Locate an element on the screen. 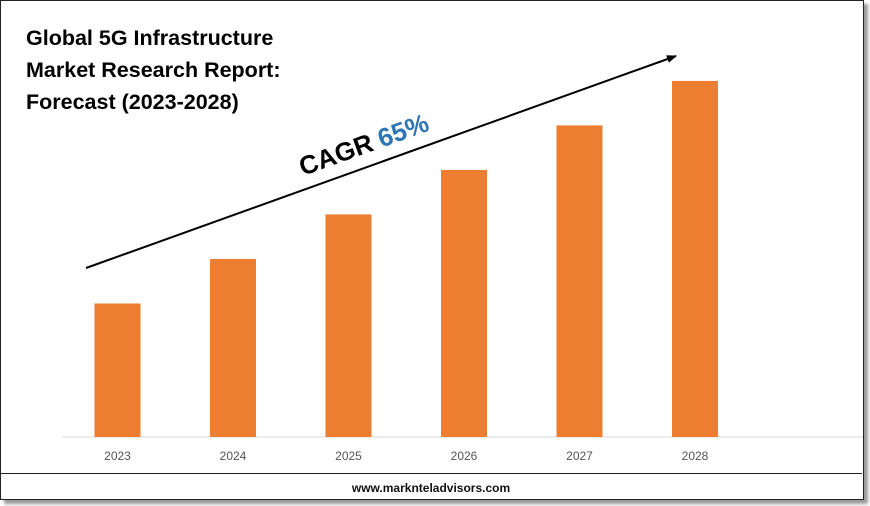  bar-2023 is located at coordinates (117, 370).